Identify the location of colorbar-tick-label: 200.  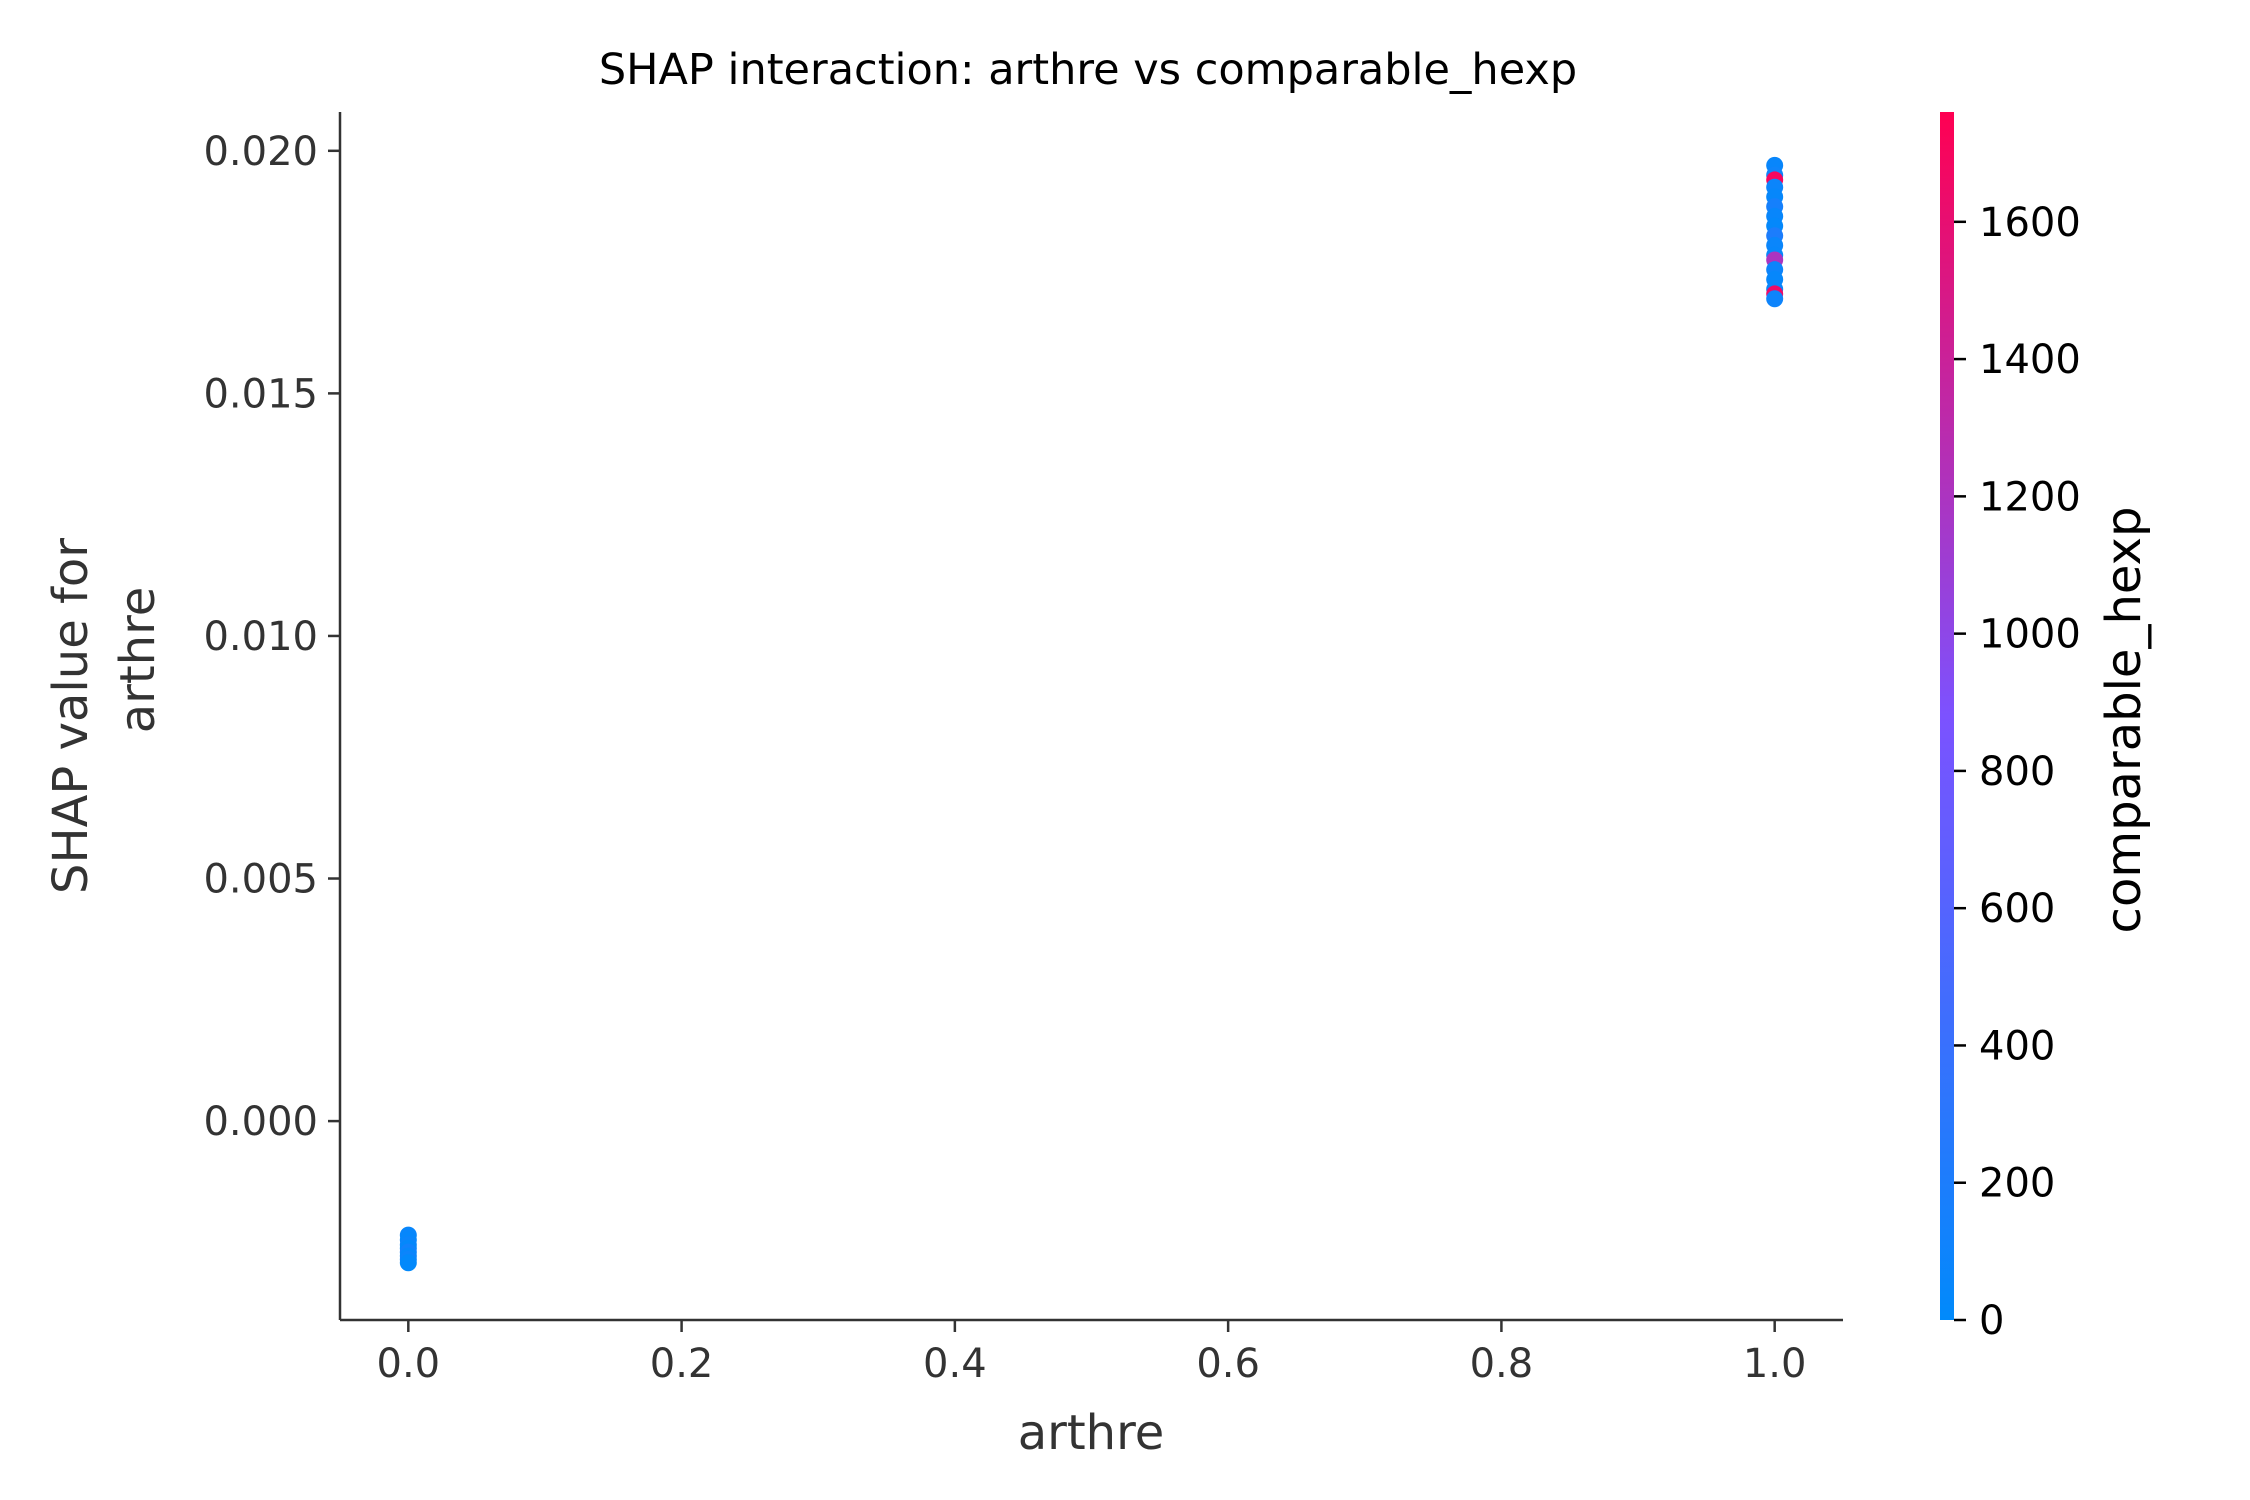
(2017, 1184).